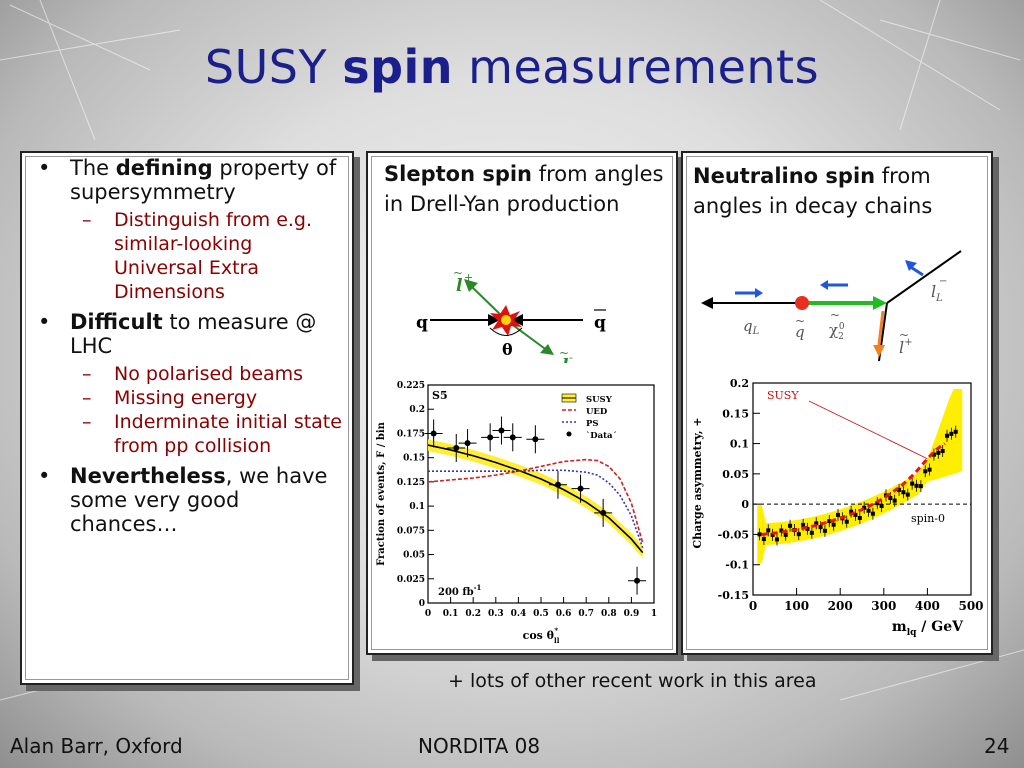 Image resolution: width=1024 pixels, height=768 pixels. Describe the element at coordinates (783, 395) in the screenshot. I see `susy-label: SUSY` at that location.